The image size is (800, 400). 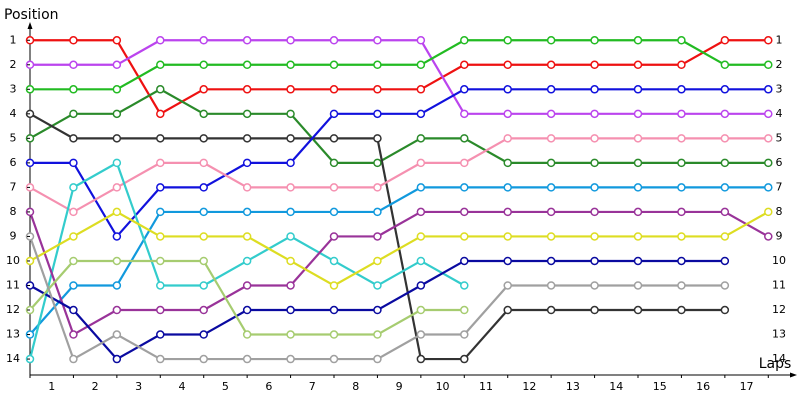 What do you see at coordinates (779, 39) in the screenshot?
I see `y-tick-label-right: 1` at bounding box center [779, 39].